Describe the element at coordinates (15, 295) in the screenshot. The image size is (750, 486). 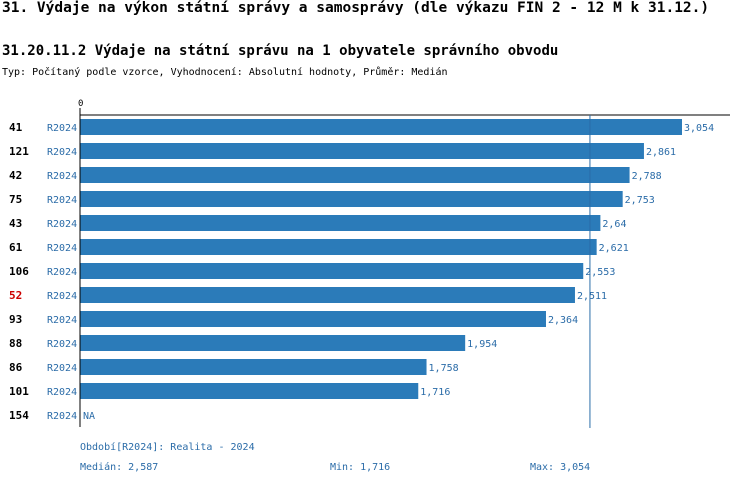
I see `row-id-label: 52` at that location.